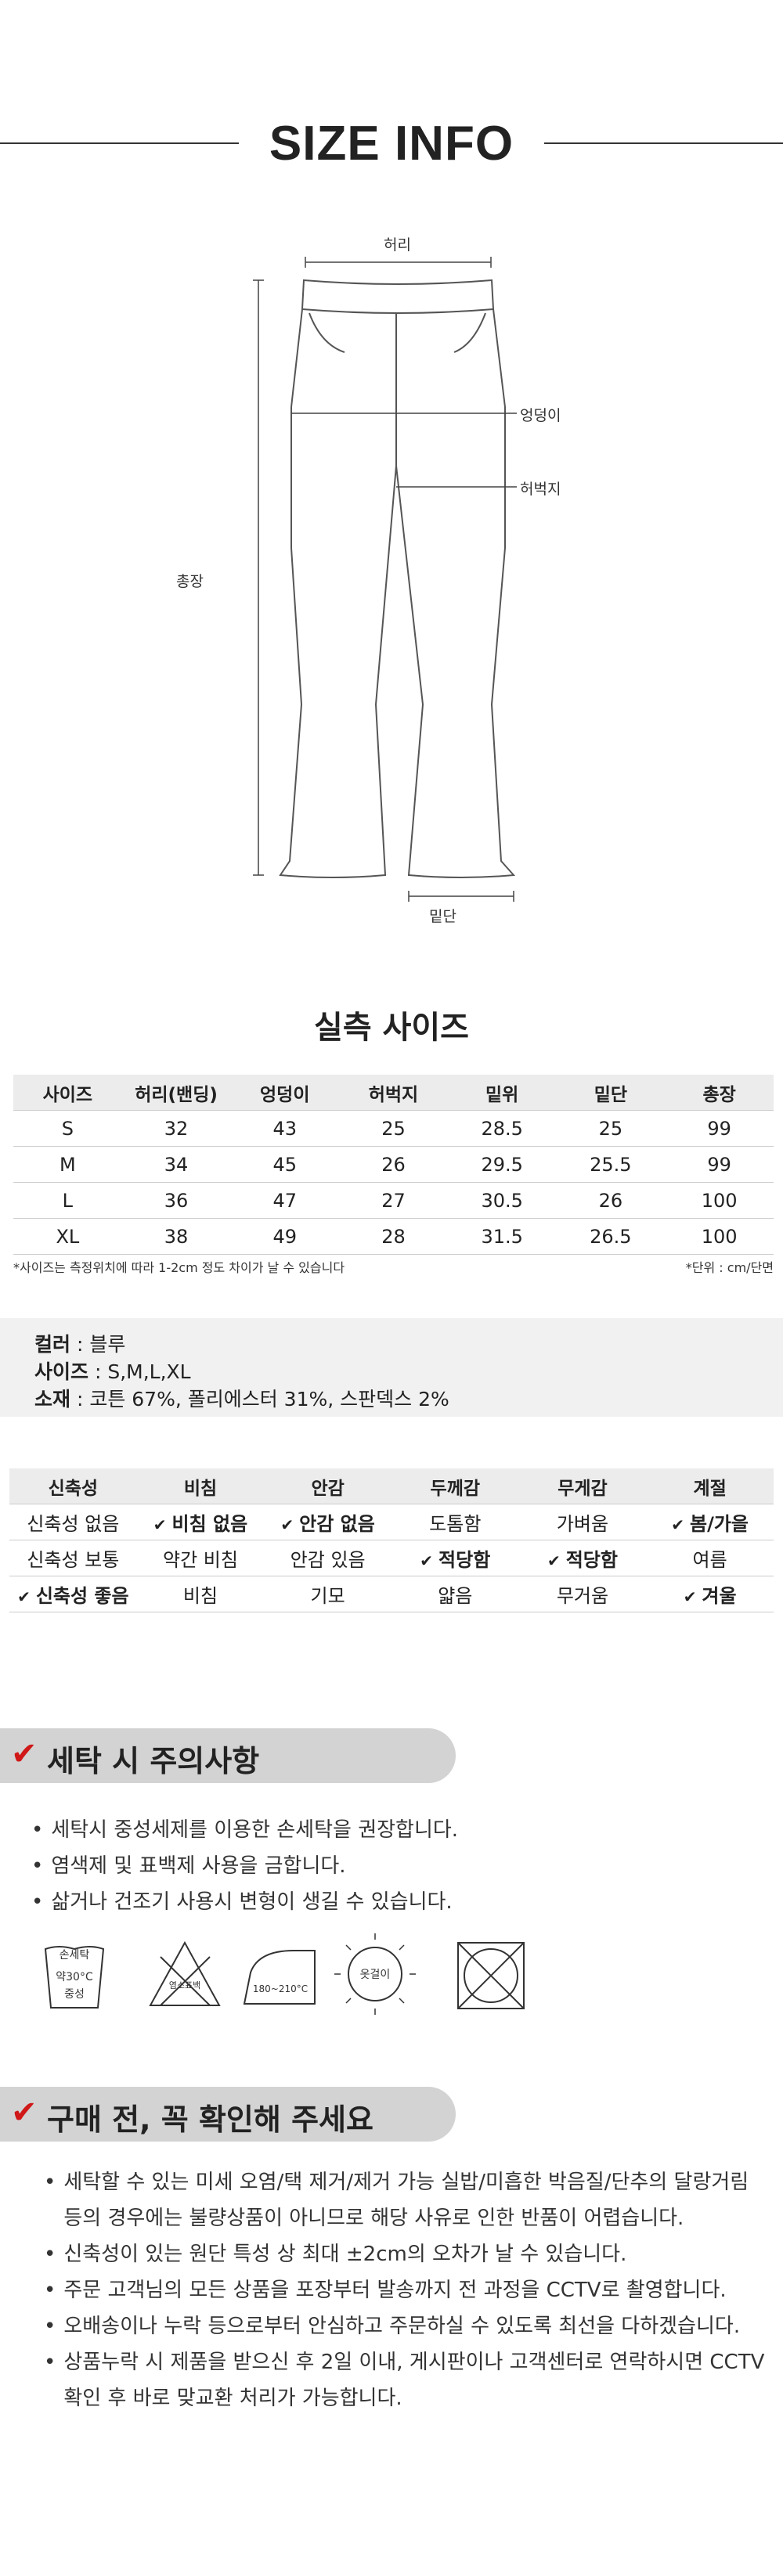 The width and height of the screenshot is (783, 2576). What do you see at coordinates (502, 1128) in the screenshot?
I see `cell: 28.5` at bounding box center [502, 1128].